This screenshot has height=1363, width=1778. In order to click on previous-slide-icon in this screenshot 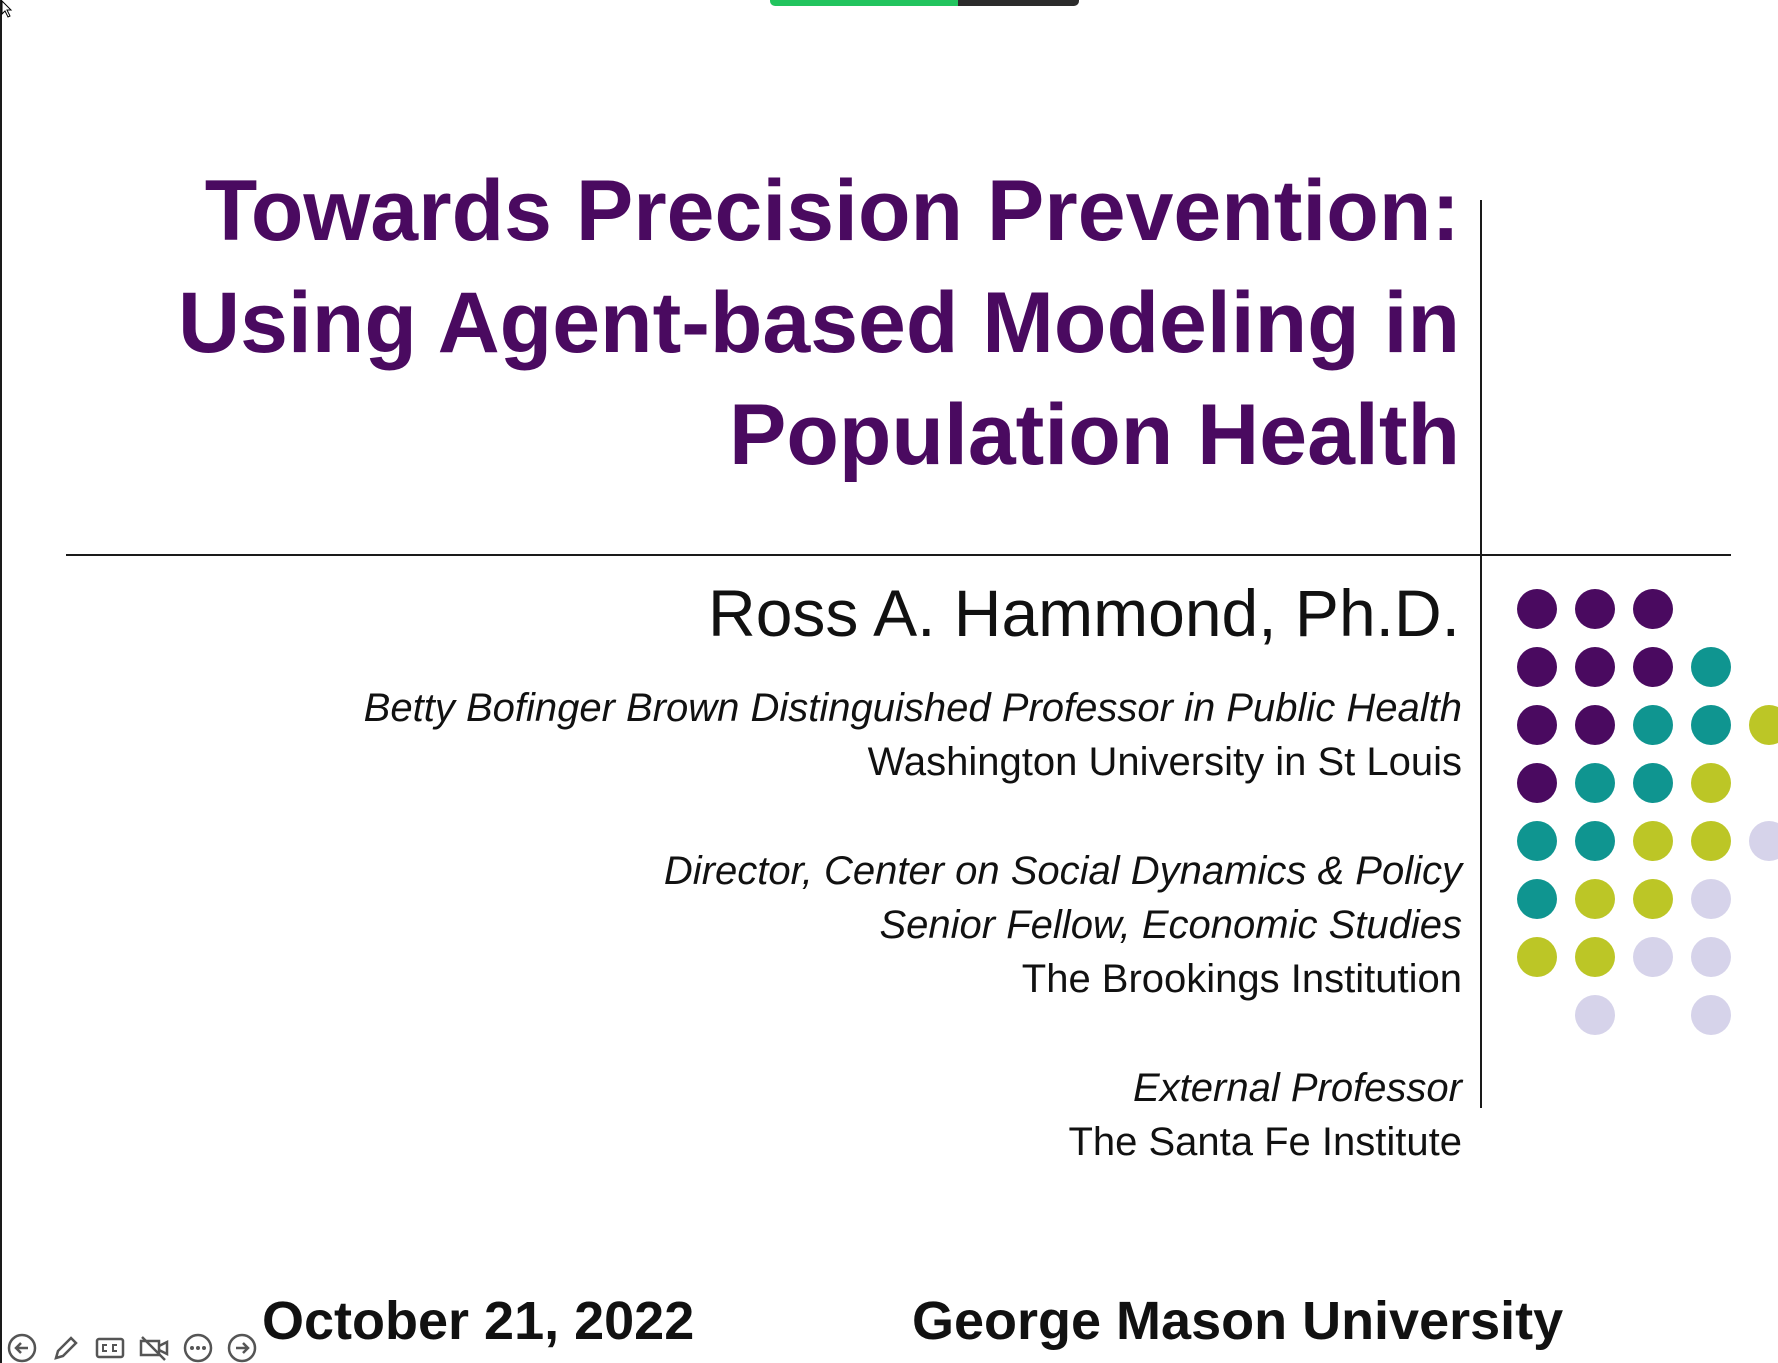, I will do `click(22, 1348)`.